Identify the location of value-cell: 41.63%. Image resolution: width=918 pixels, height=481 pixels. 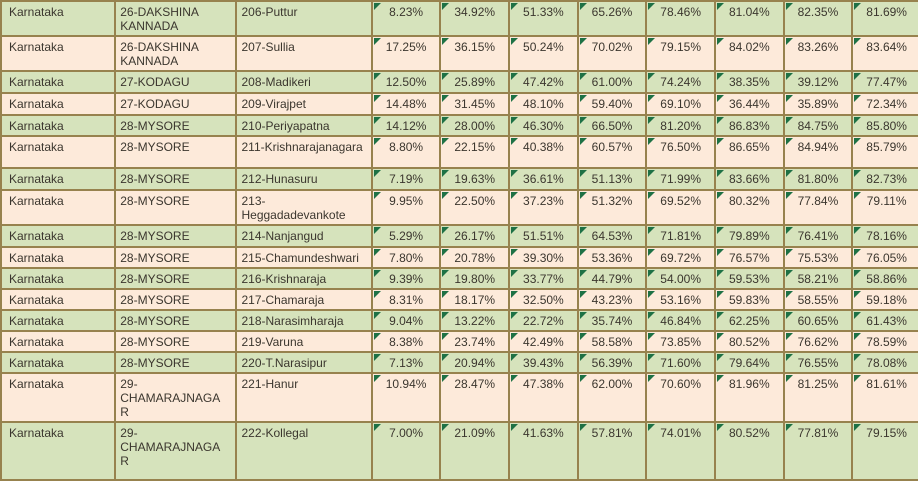
(543, 451).